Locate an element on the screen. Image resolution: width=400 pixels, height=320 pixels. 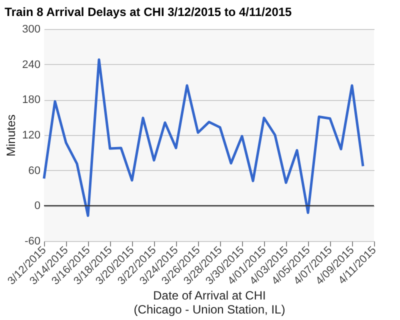
y-axis-title: Minutes is located at coordinates (11, 135).